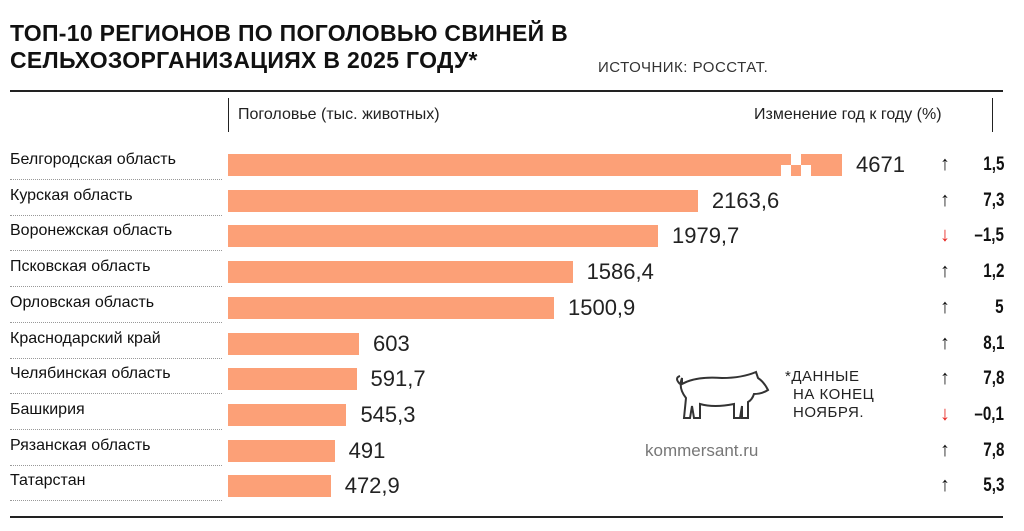 This screenshot has height=531, width=1024. Describe the element at coordinates (848, 114) in the screenshot. I see `change-header: Изменение год к году (%)` at that location.